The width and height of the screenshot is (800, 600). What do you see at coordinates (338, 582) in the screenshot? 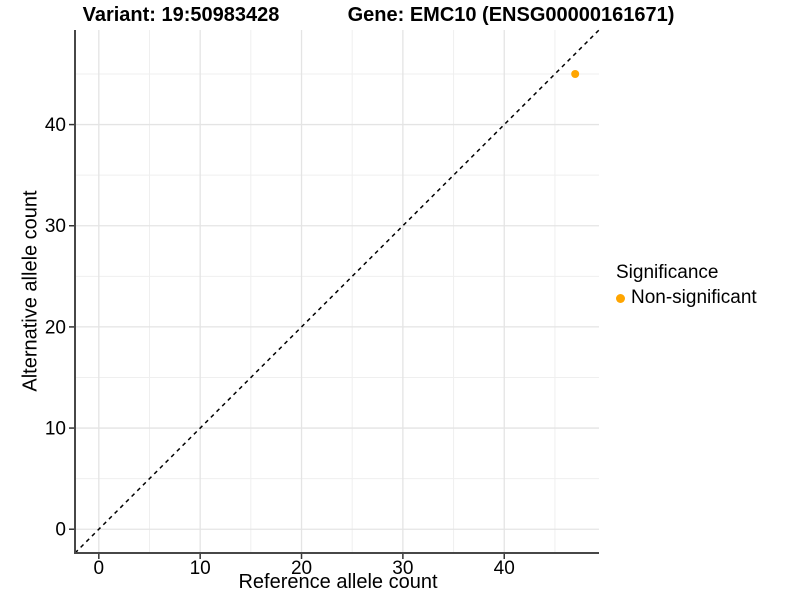
I see `x-axis-title: Reference allele count` at bounding box center [338, 582].